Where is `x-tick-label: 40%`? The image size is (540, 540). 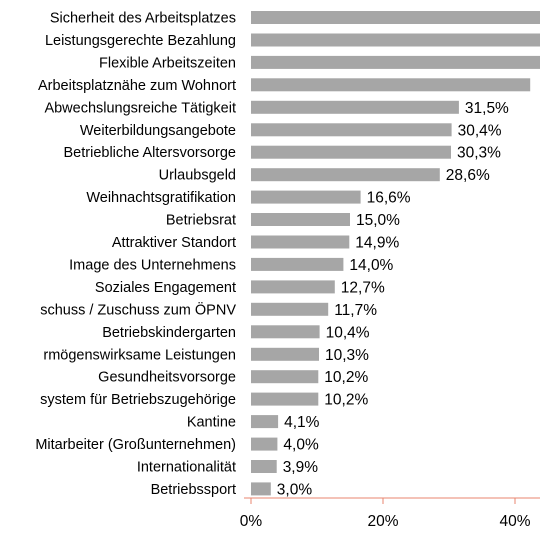
x-tick-label: 40% is located at coordinates (514, 521).